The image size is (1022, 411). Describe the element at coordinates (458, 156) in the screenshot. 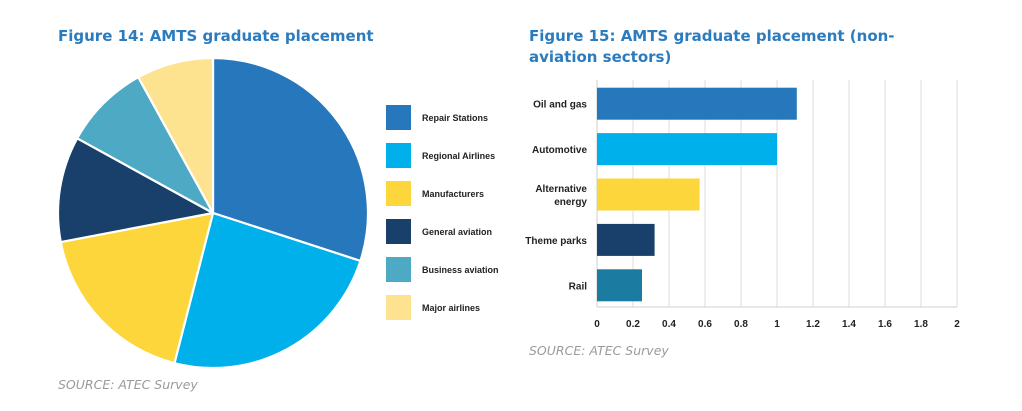

I see `legend-label: Regional Airlines` at that location.